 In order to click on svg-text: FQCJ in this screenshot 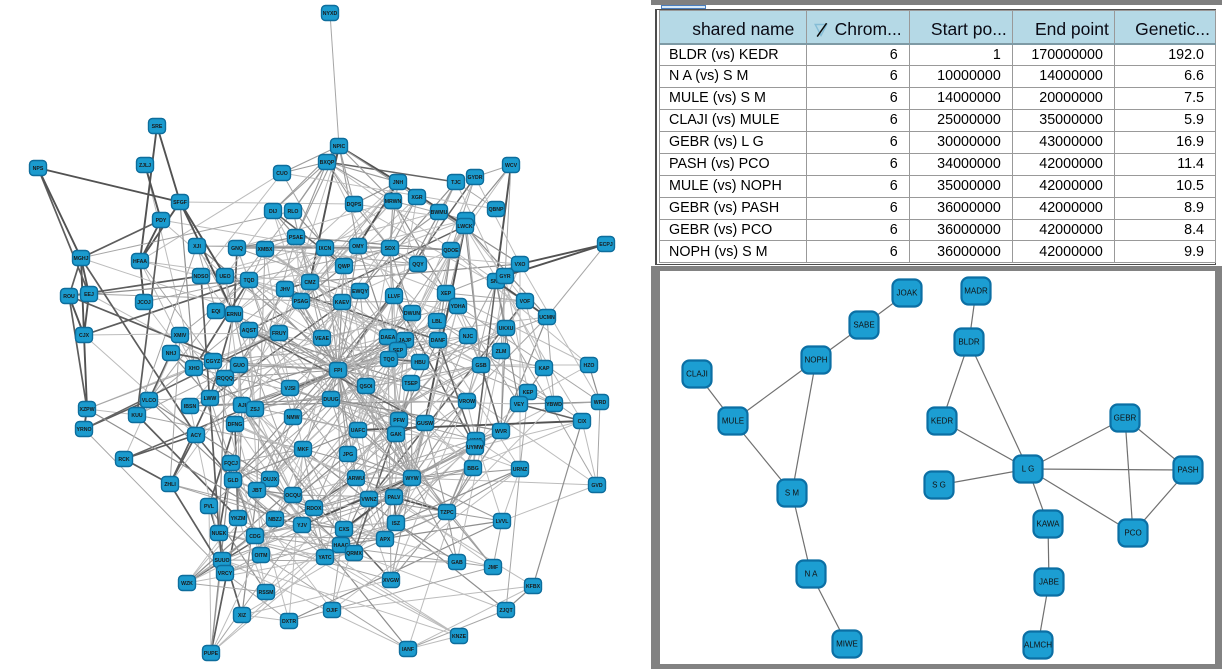, I will do `click(231, 464)`.